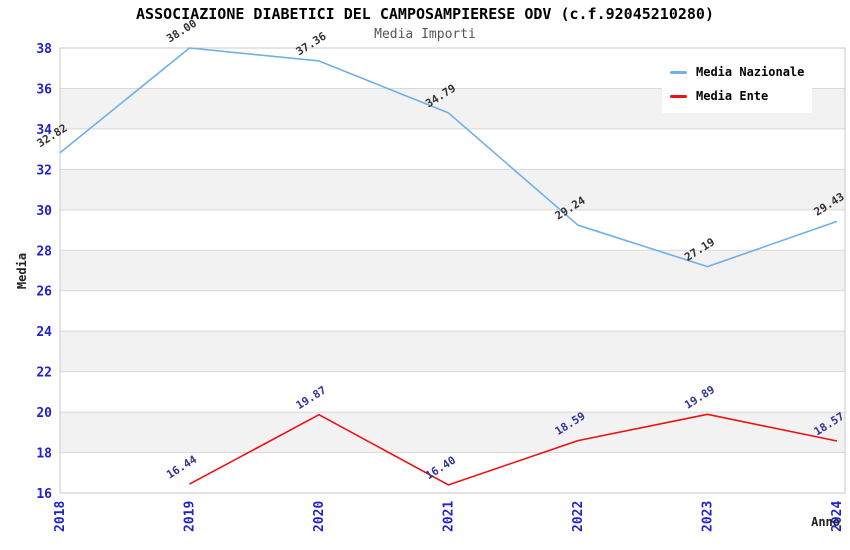 The width and height of the screenshot is (850, 550). Describe the element at coordinates (678, 72) in the screenshot. I see `media-nazionale-line-swatch` at that location.